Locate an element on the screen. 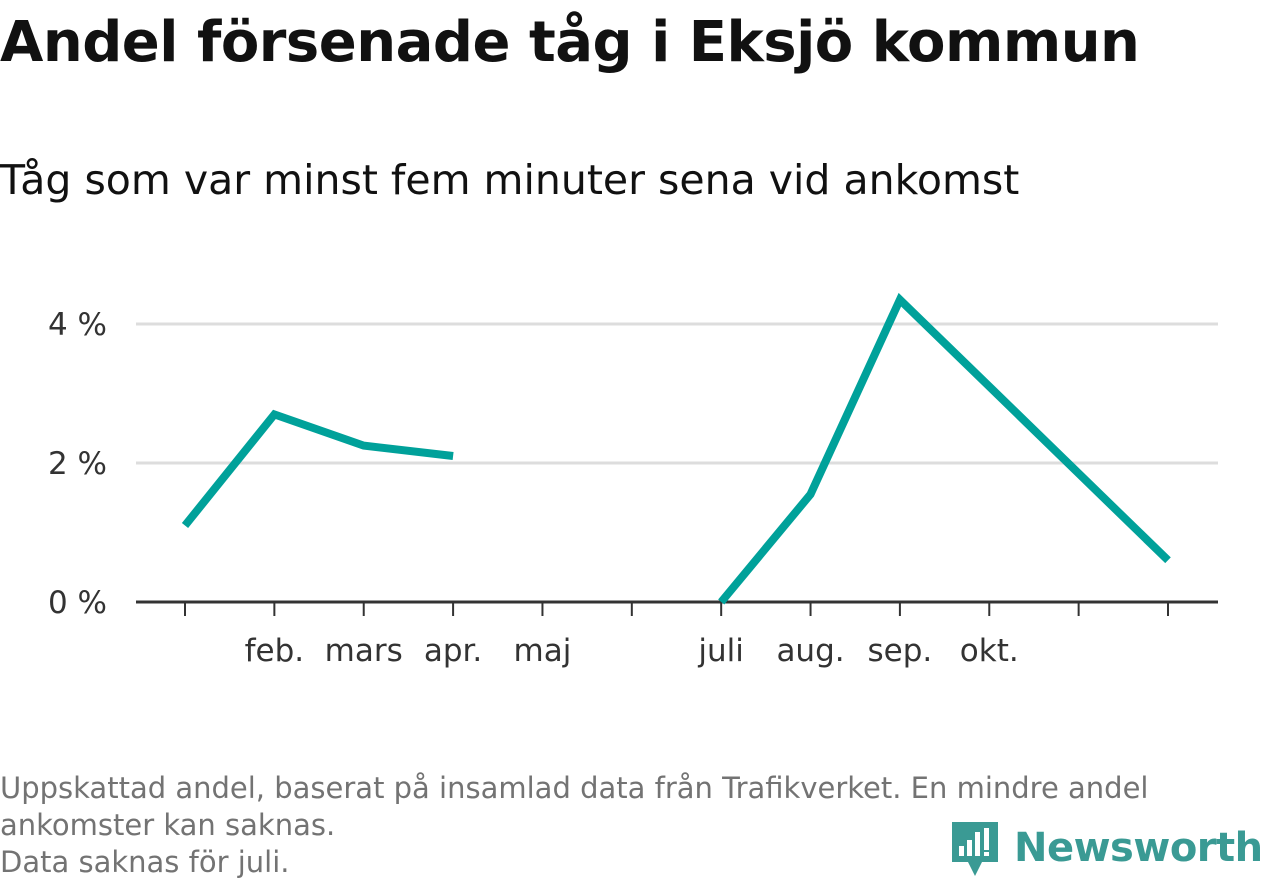 Image resolution: width=1262 pixels, height=881 pixels. chart-title: Andel försenade tåg i Eksjö kommun is located at coordinates (570, 42).